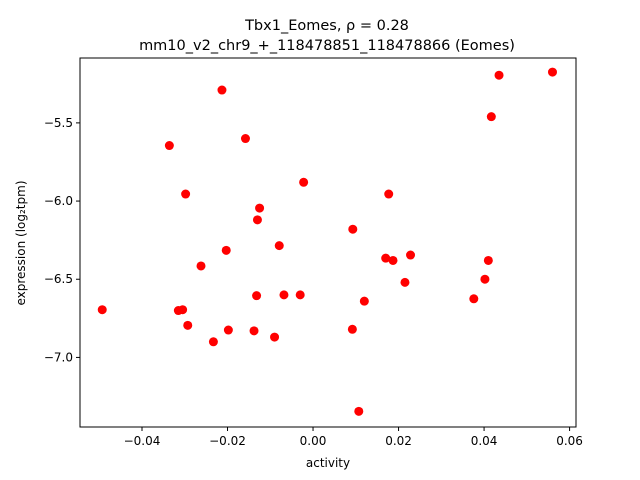 The height and width of the screenshot is (480, 640). What do you see at coordinates (58, 357) in the screenshot?
I see `y-tick-label: −7.0` at bounding box center [58, 357].